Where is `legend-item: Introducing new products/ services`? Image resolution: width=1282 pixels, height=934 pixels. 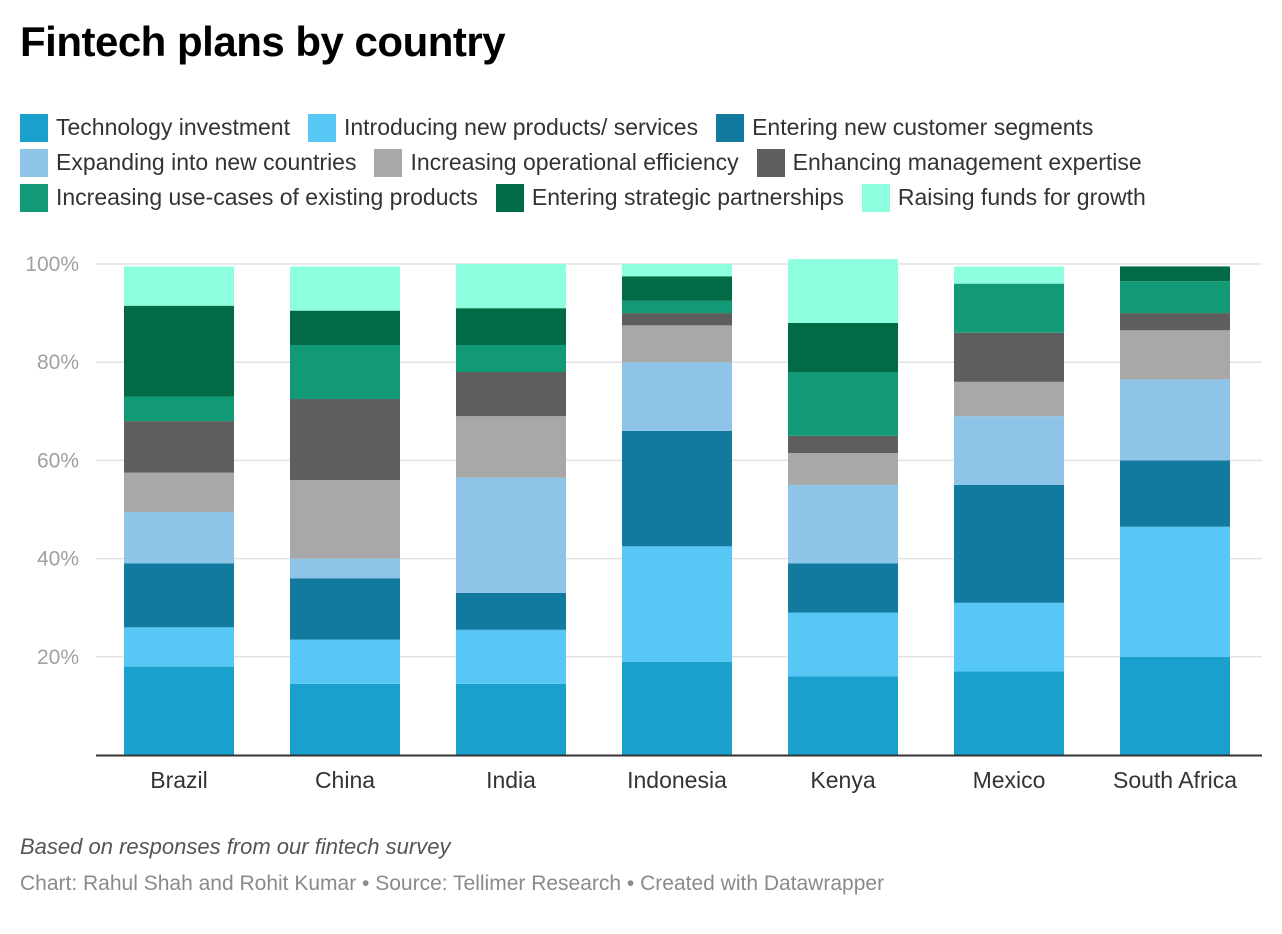
legend-item: Introducing new products/ services is located at coordinates (503, 127).